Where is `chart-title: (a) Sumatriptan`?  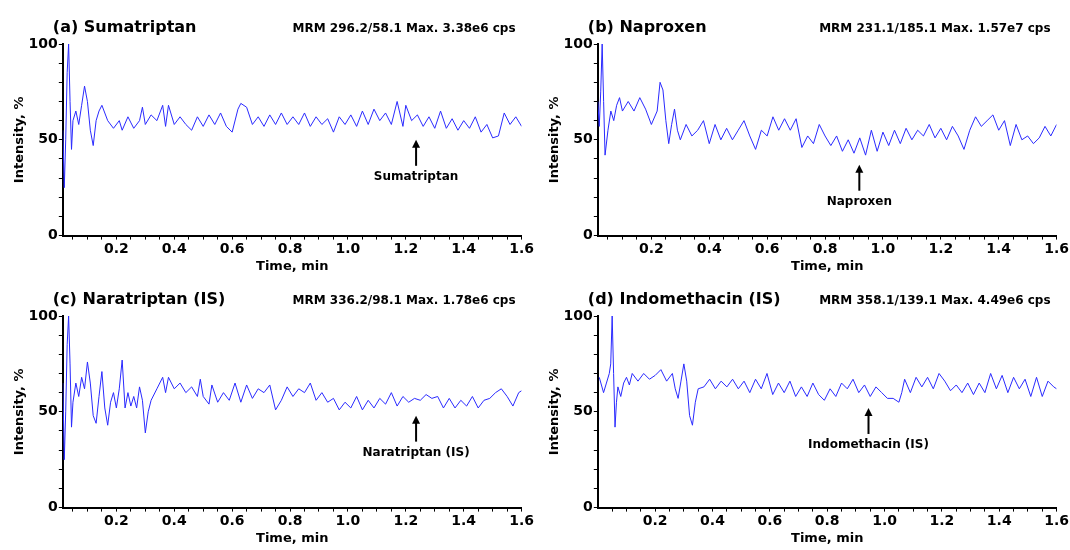 chart-title: (a) Sumatriptan is located at coordinates (124, 26).